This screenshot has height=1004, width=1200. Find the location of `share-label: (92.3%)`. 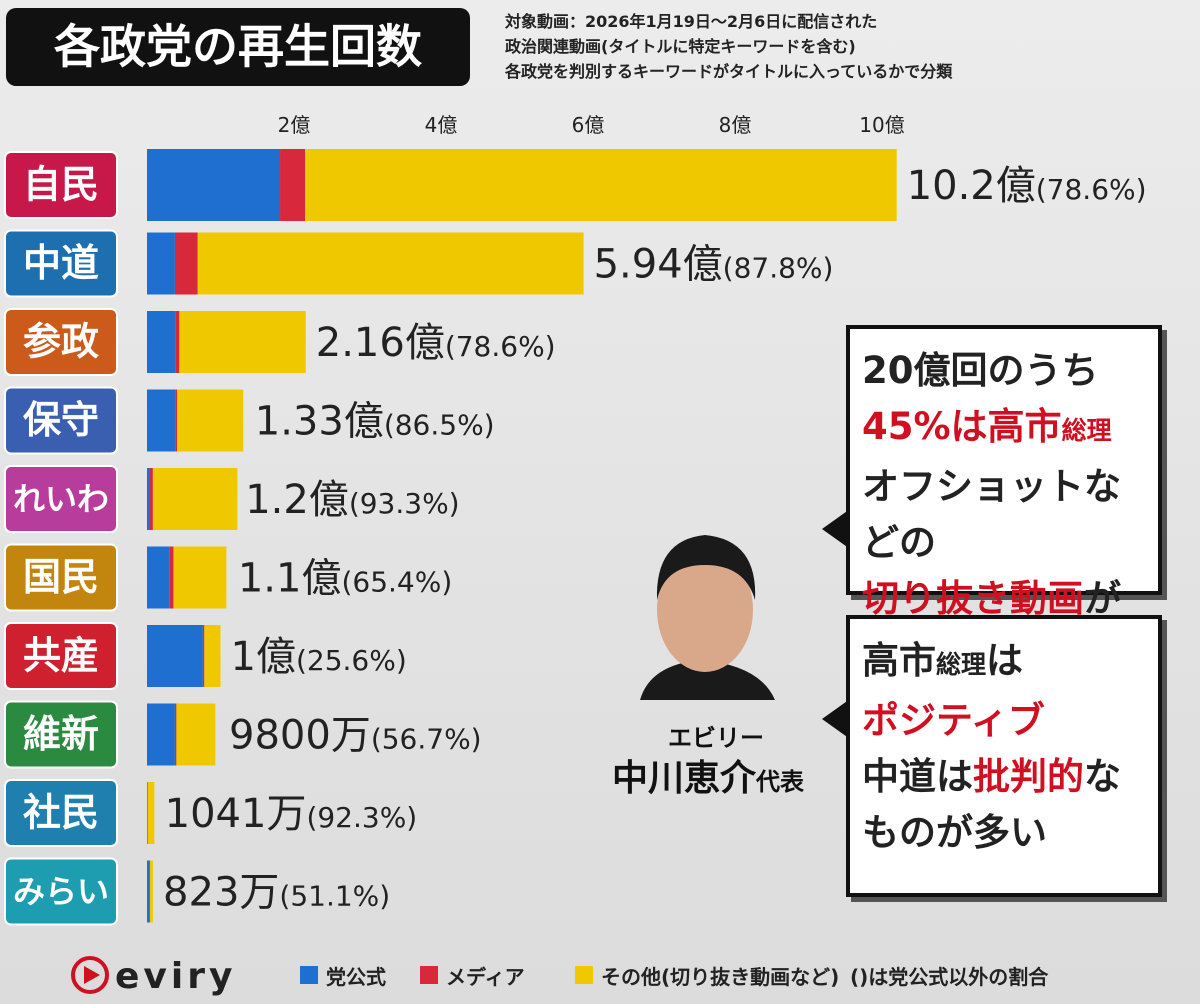

share-label: (92.3%) is located at coordinates (361, 817).